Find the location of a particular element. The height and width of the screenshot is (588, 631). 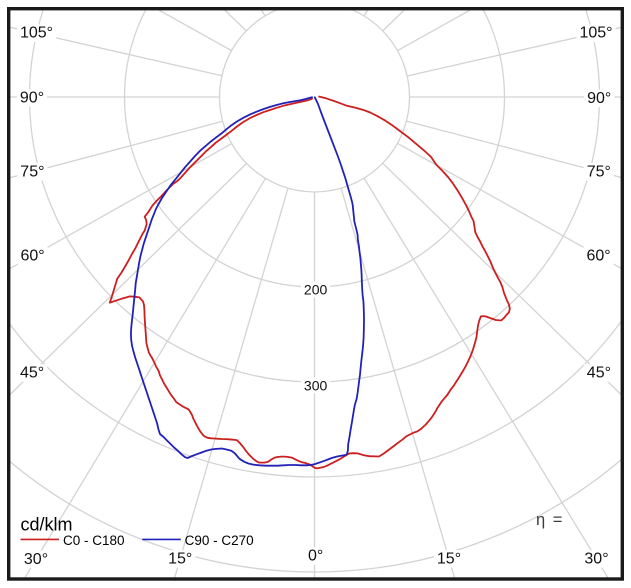

svg-text: cd/klm is located at coordinates (47, 524).